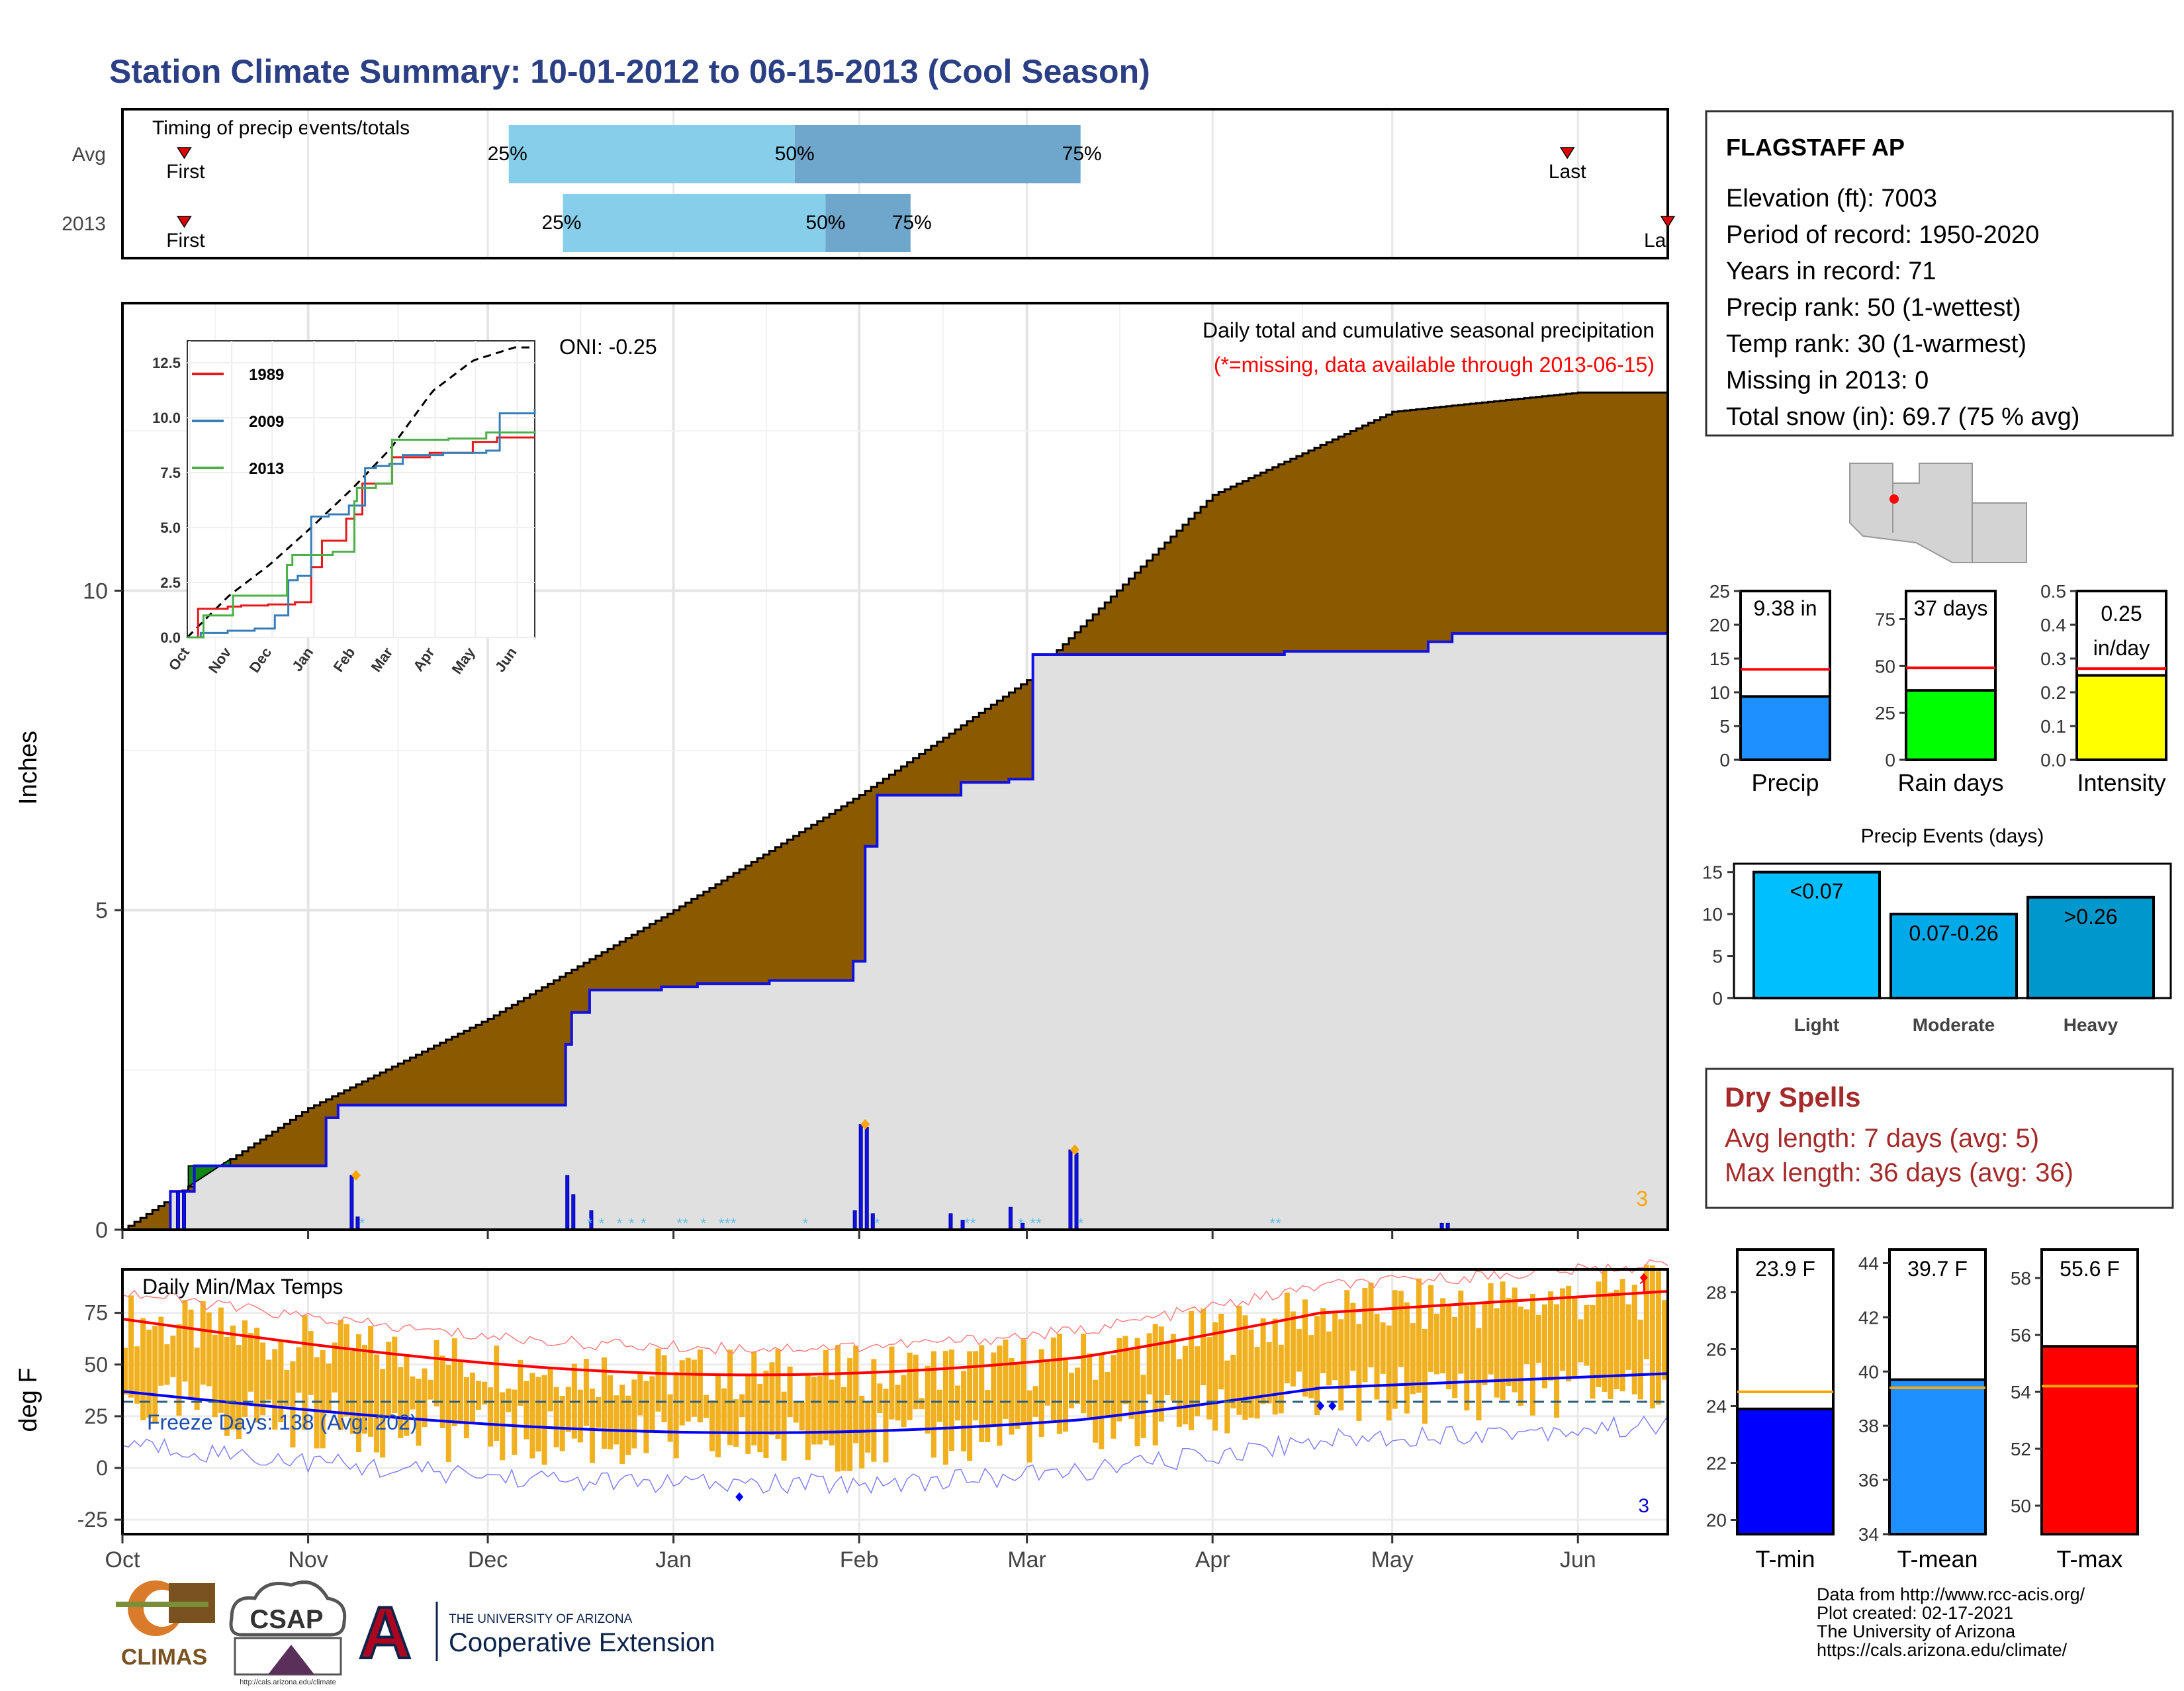  I want to click on month-label: Apr, so click(1213, 1560).